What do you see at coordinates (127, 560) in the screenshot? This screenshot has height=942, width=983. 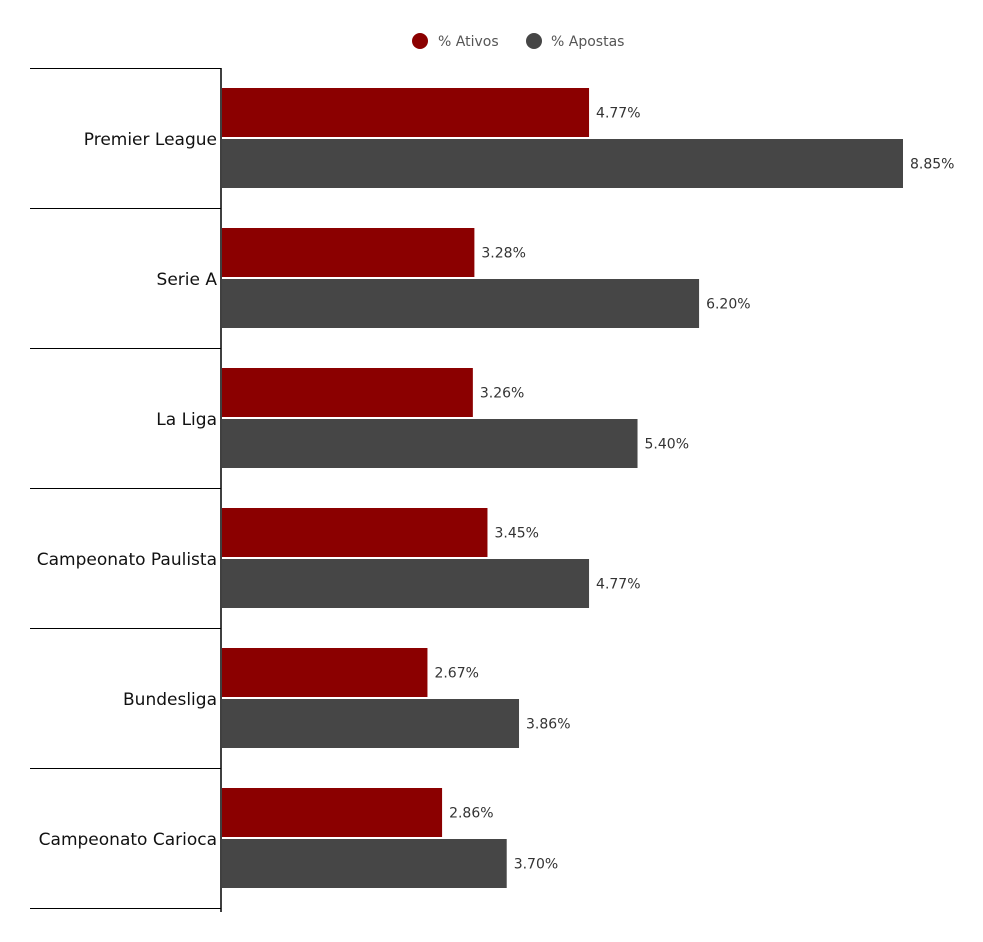 I see `category-label: Campeonato Paulista` at bounding box center [127, 560].